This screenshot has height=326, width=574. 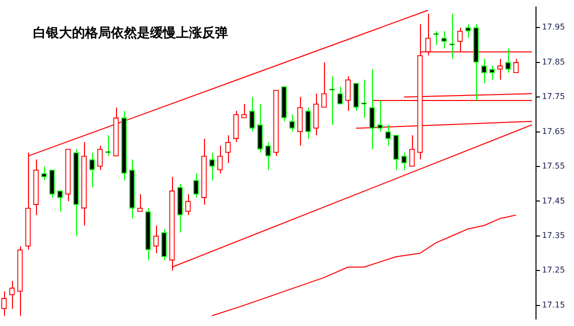 I want to click on y-tick-label: 17.75, so click(x=553, y=97).